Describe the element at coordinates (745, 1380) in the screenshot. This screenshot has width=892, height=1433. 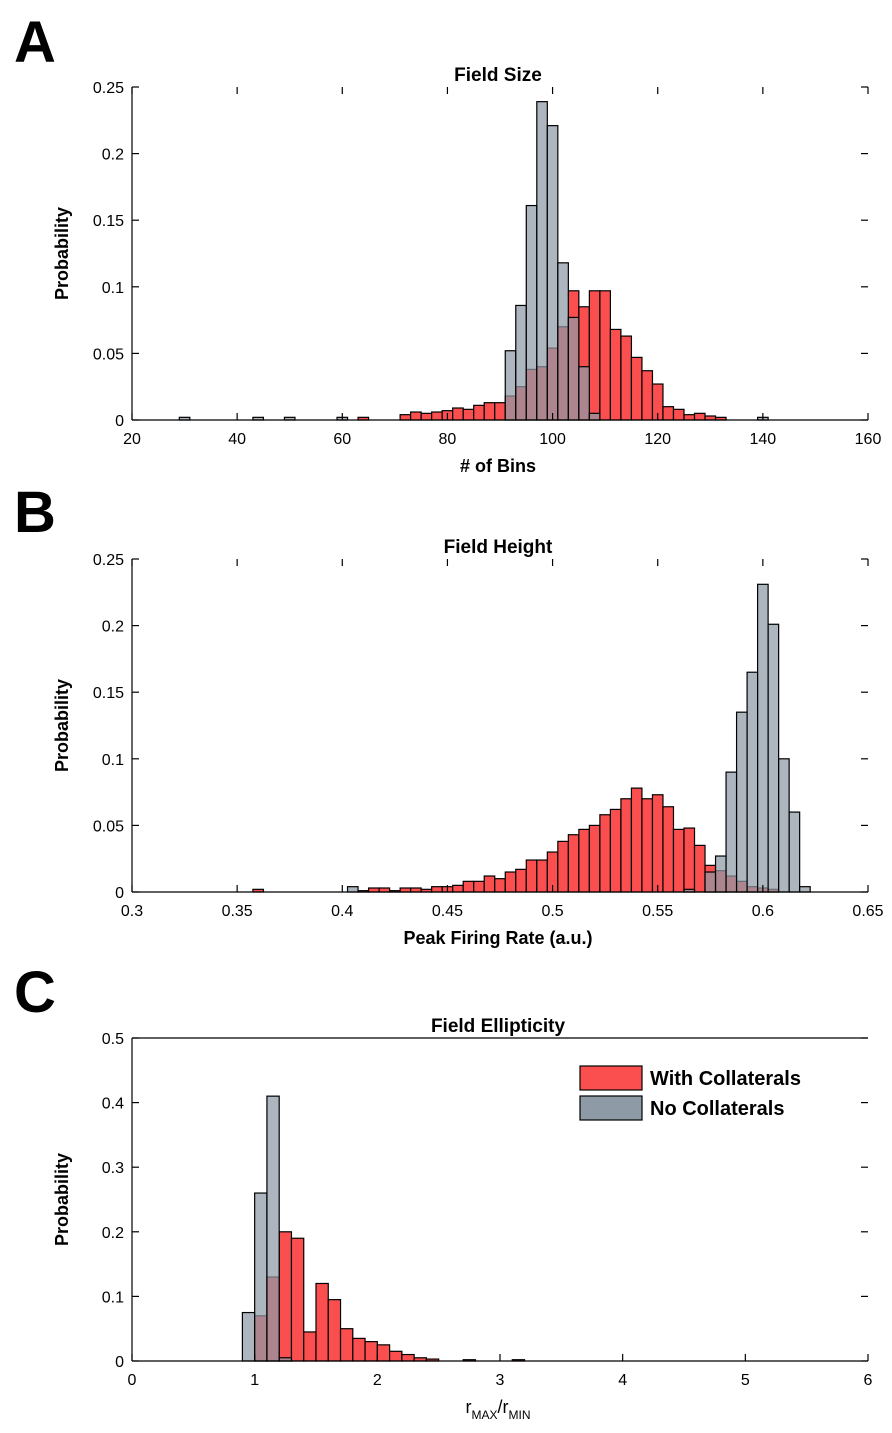
I see `x-tick-label-c: 5` at that location.